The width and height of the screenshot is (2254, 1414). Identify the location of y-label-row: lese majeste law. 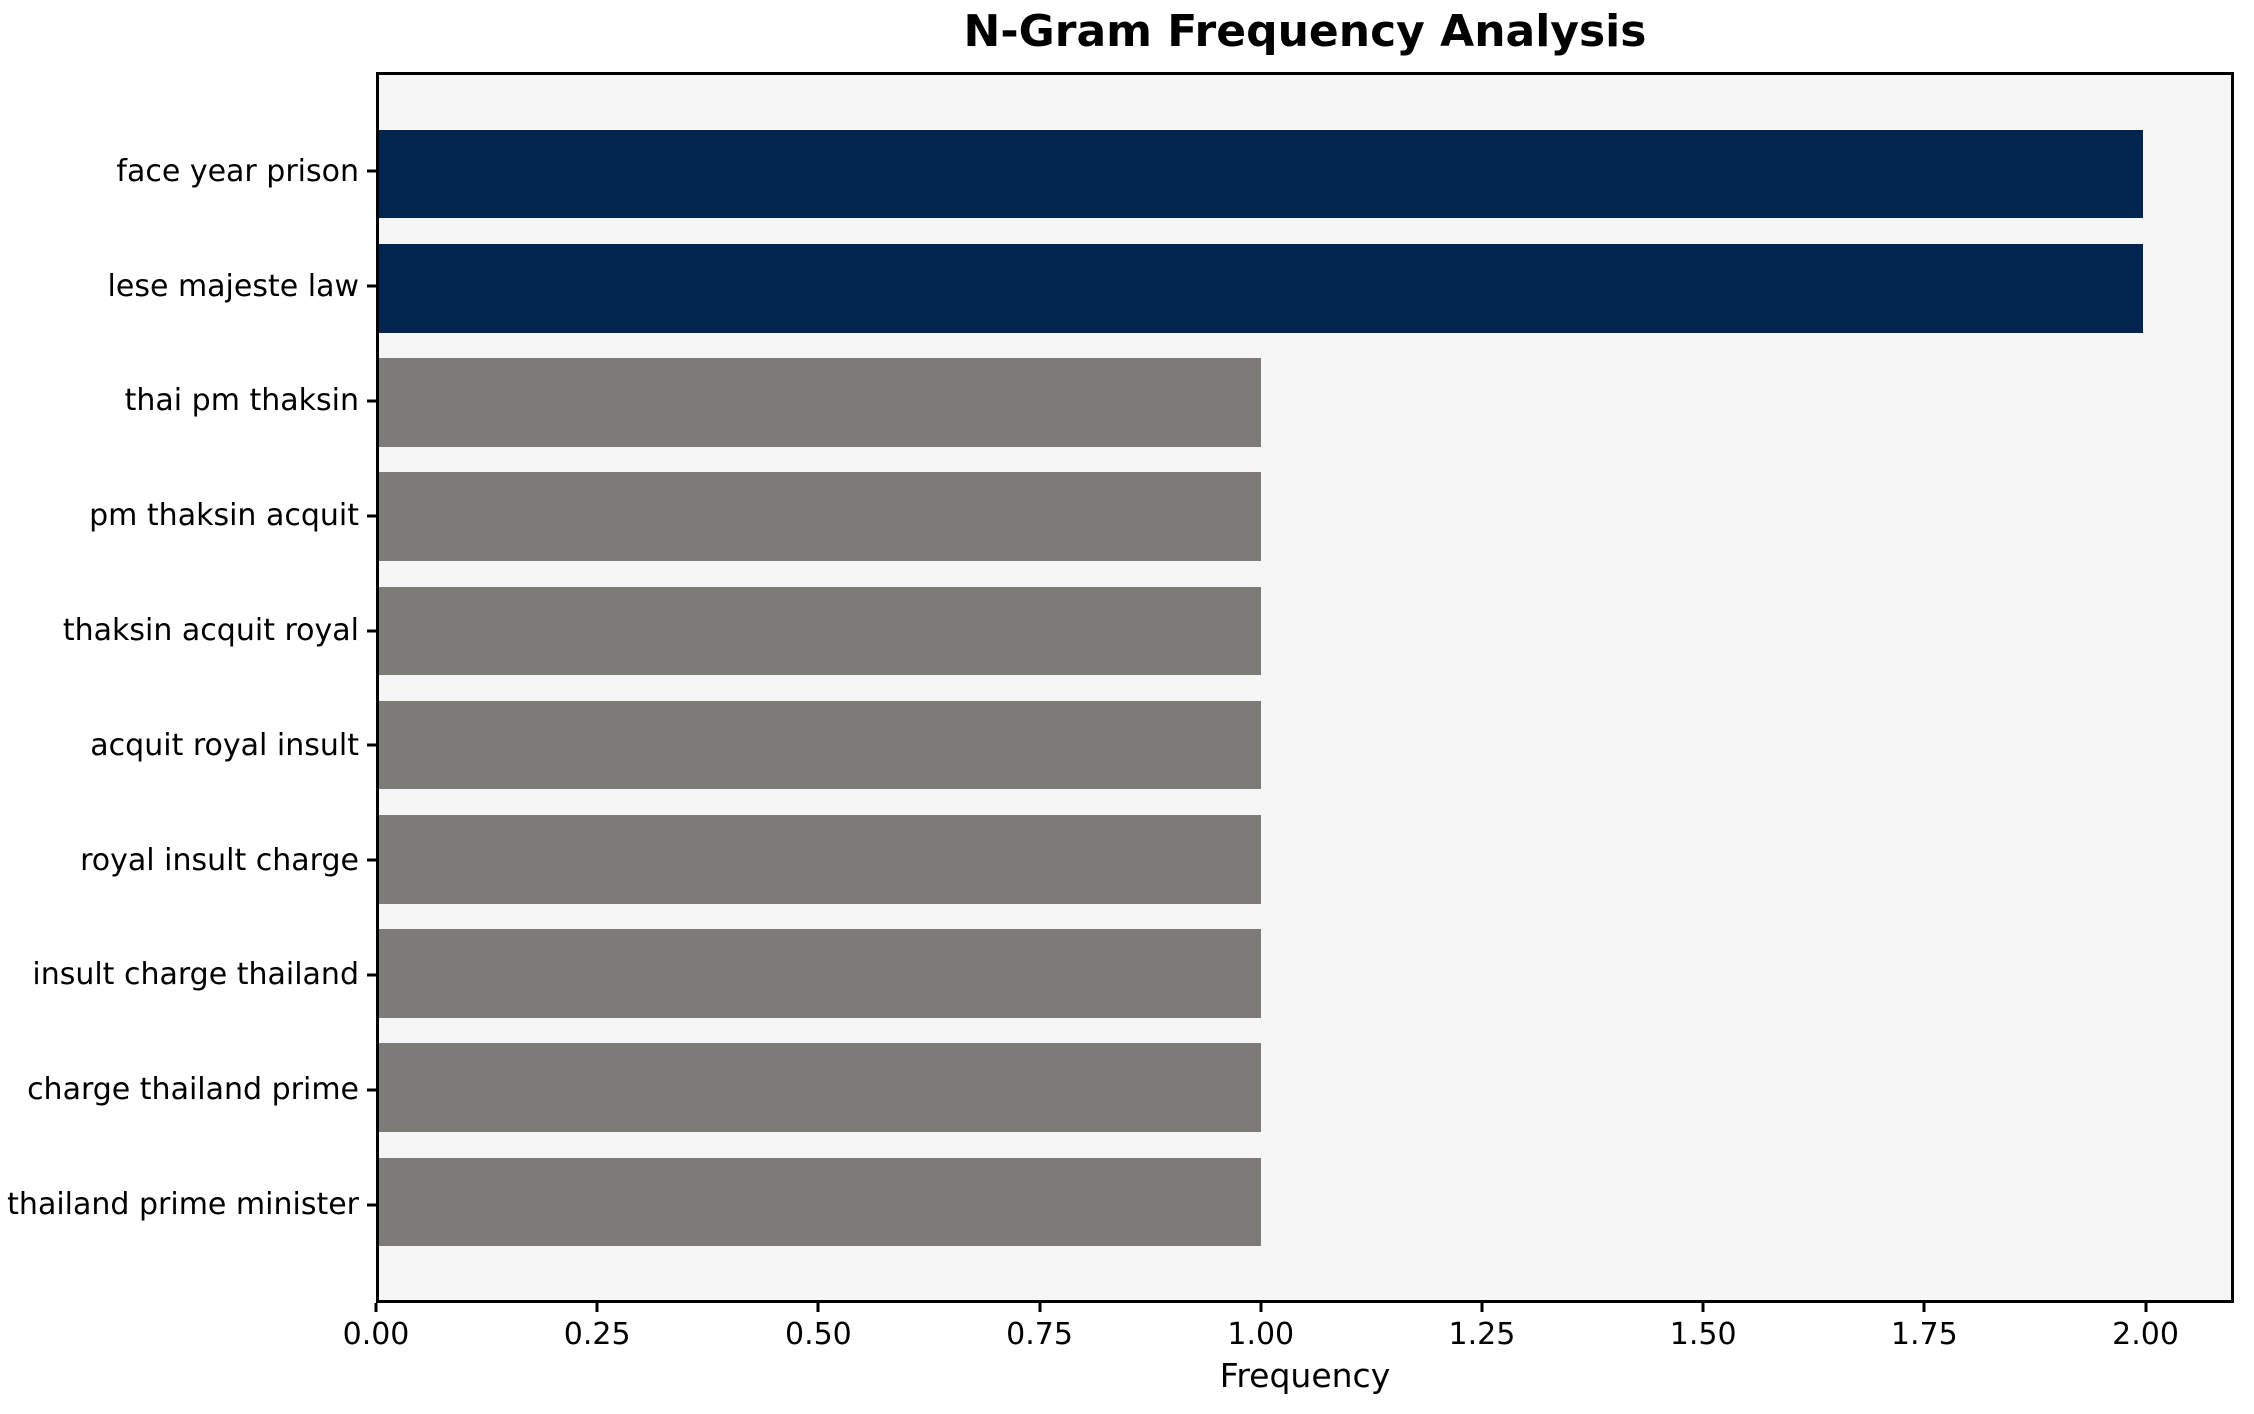
(188, 286).